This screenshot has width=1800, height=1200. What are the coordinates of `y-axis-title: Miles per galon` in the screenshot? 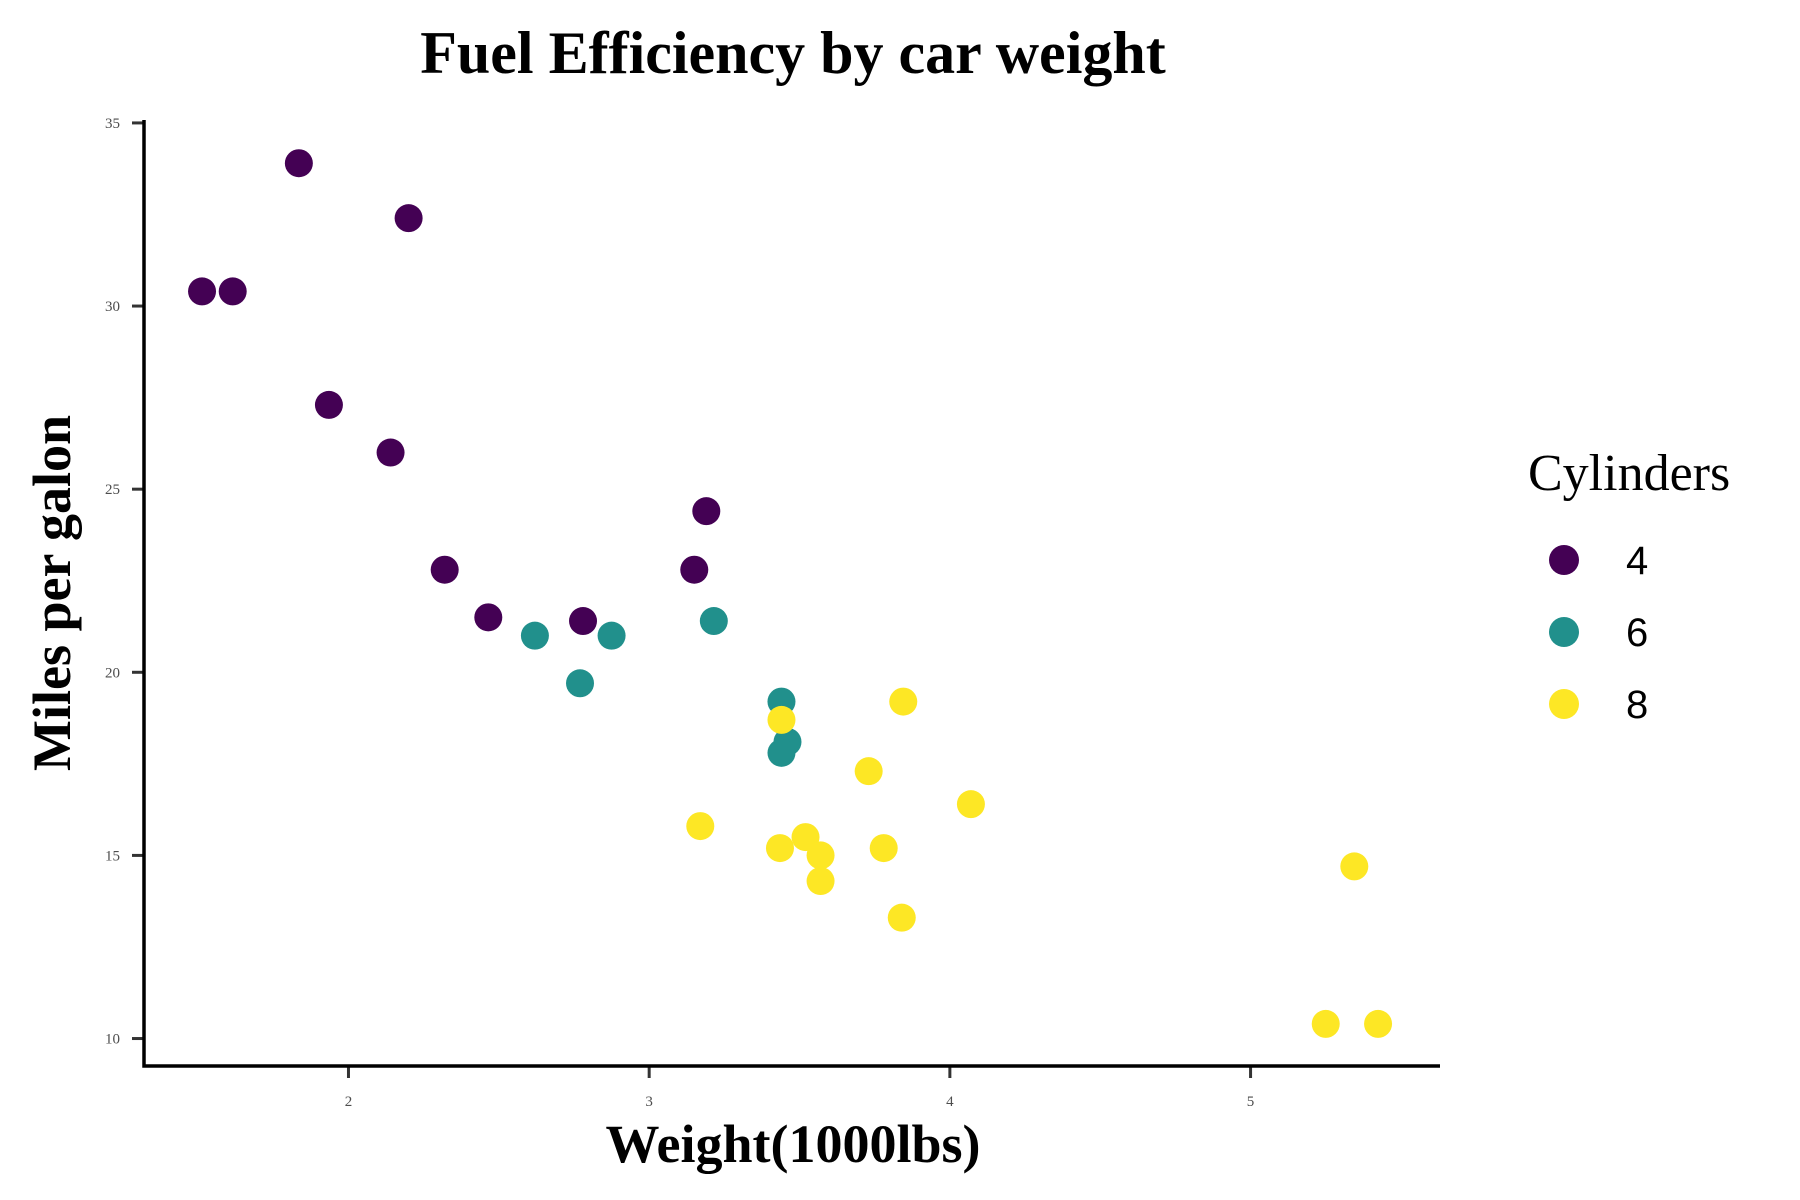 It's located at (52, 593).